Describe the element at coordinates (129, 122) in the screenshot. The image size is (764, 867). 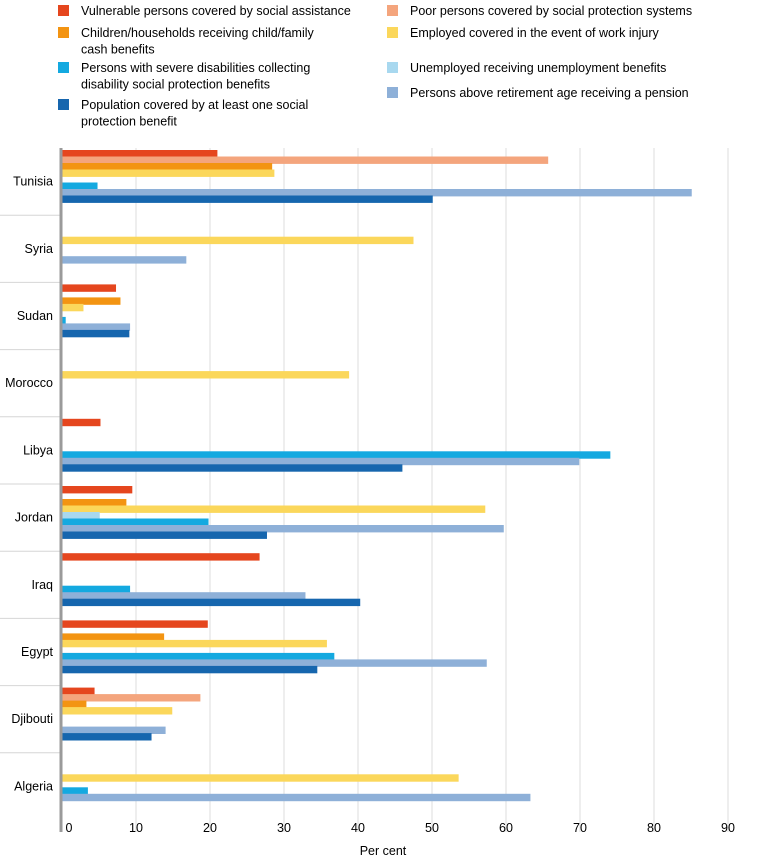
I see `legend-label: protection benefit` at that location.